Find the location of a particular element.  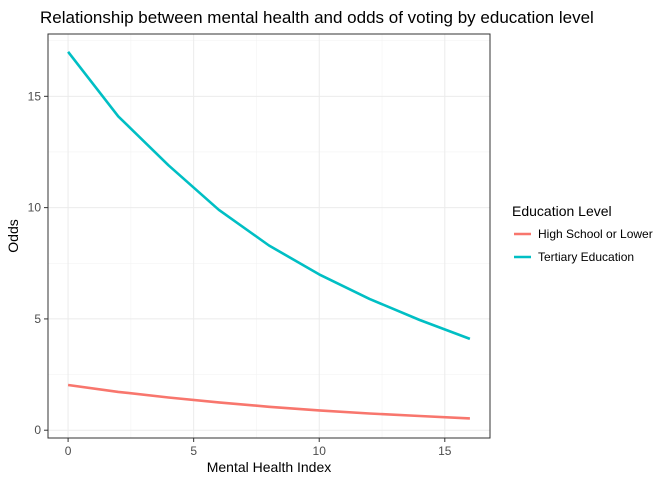

legend-label: Tertiary Education is located at coordinates (586, 257).